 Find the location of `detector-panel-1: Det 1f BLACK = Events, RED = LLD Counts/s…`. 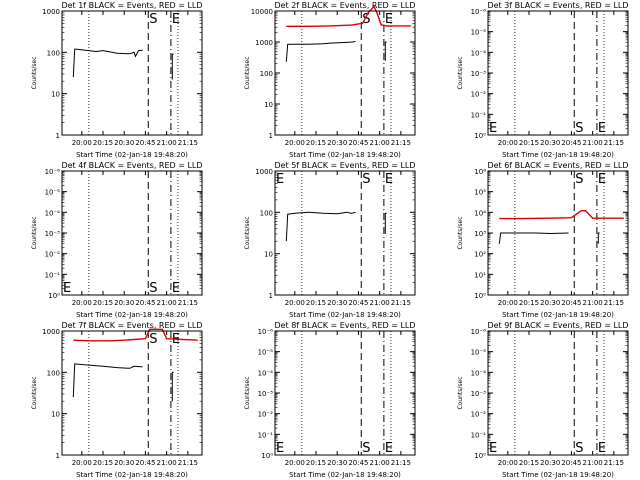

detector-panel-1: Det 1f BLACK = Events, RED = LLD Counts/s… is located at coordinates (117, 80).